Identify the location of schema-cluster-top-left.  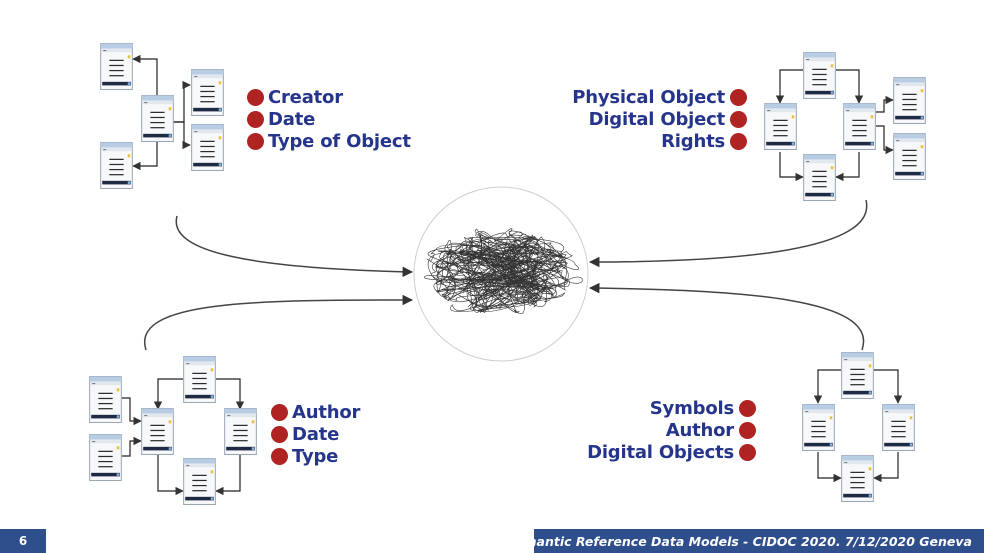
(161, 112).